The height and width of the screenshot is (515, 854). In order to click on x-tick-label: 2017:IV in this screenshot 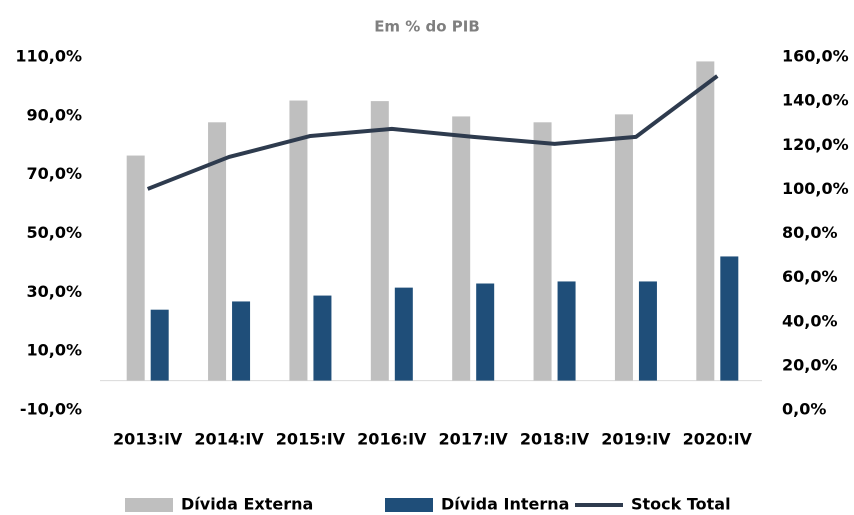, I will do `click(474, 439)`.